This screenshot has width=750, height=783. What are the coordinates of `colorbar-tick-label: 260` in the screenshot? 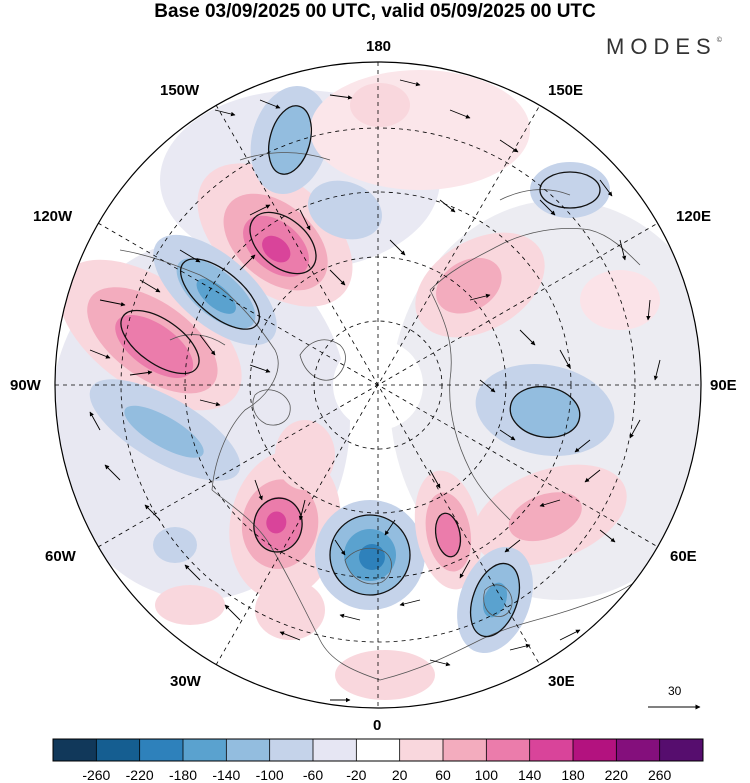 It's located at (660, 775).